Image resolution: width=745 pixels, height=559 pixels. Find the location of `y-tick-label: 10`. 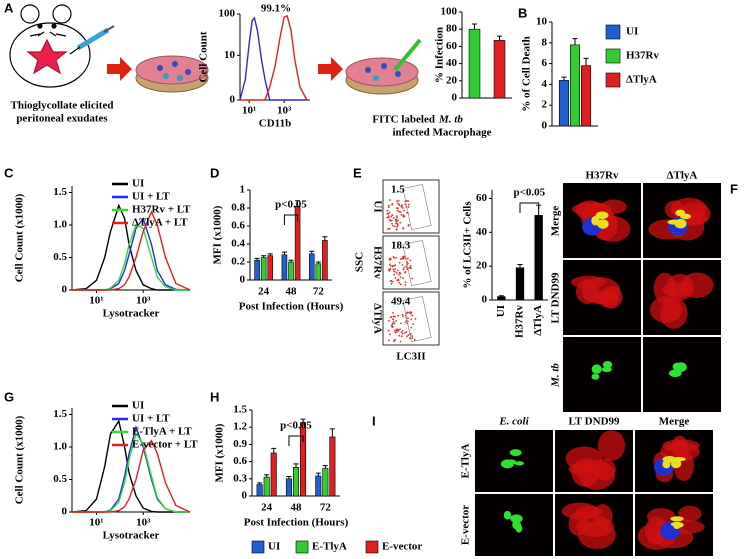

y-tick-label: 10 is located at coordinates (230, 55).